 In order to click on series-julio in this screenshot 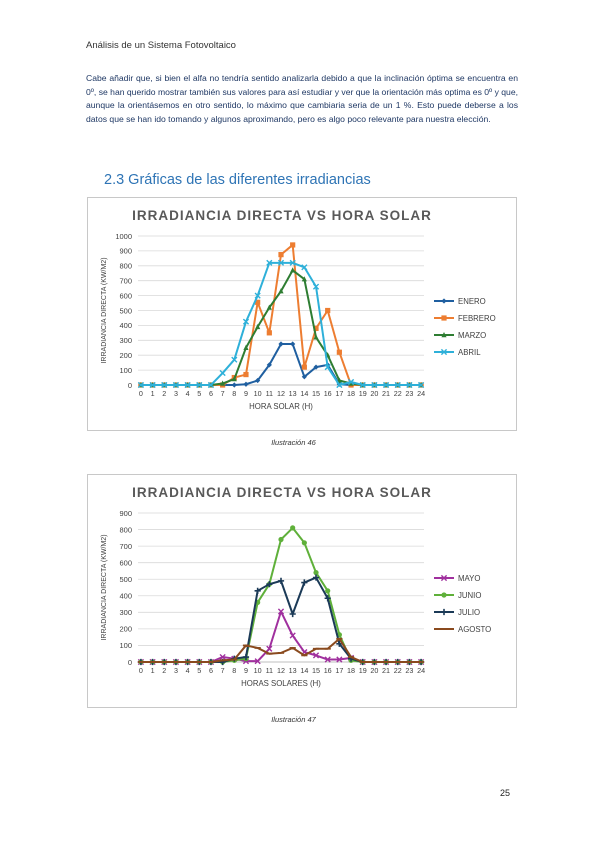, I will do `click(281, 620)`.